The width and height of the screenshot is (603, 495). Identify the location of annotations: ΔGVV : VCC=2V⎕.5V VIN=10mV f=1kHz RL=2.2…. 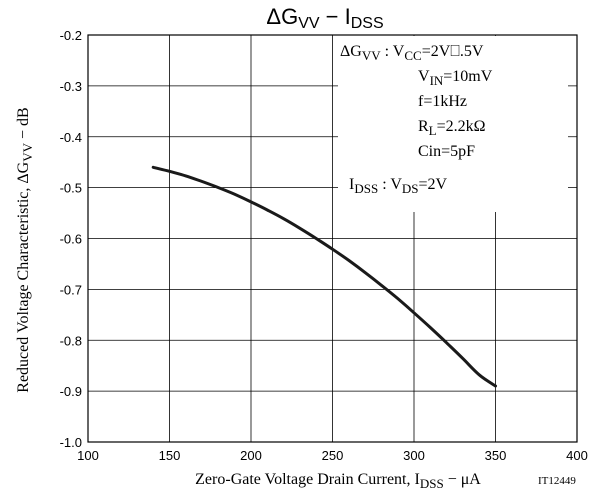
(416, 119).